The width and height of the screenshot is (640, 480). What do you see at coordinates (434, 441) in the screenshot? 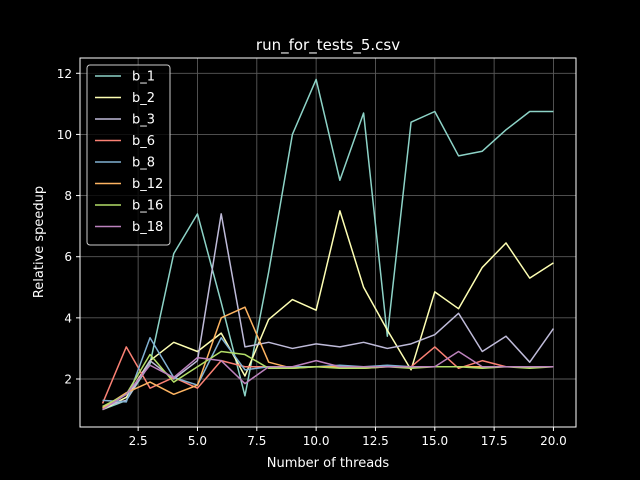
I see `x-tick-label: 15.0` at bounding box center [434, 441].